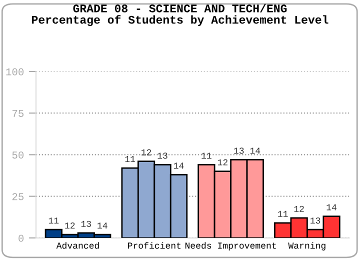 Image resolution: width=360 pixels, height=260 pixels. Describe the element at coordinates (18, 196) in the screenshot. I see `y-tick-label: 25` at that location.